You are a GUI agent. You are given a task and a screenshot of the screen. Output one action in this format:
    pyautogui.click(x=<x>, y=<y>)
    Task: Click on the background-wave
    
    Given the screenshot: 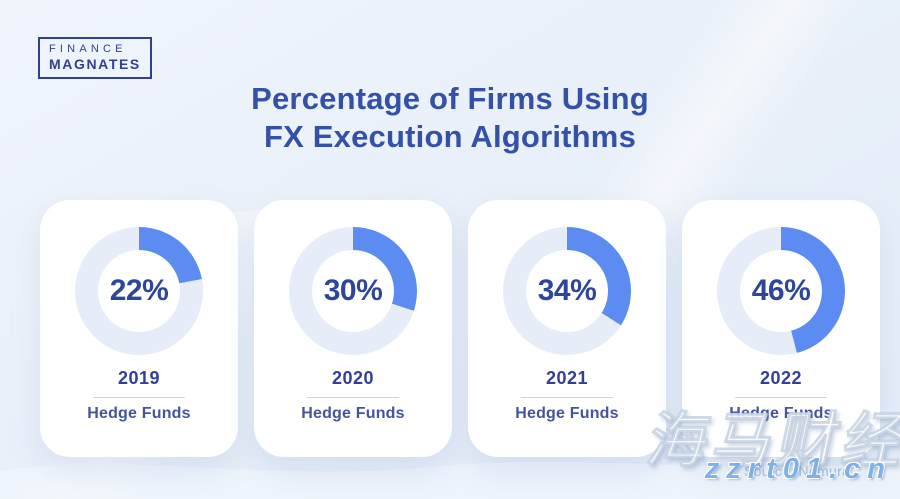 What is the action you would take?
    pyautogui.click(x=450, y=480)
    